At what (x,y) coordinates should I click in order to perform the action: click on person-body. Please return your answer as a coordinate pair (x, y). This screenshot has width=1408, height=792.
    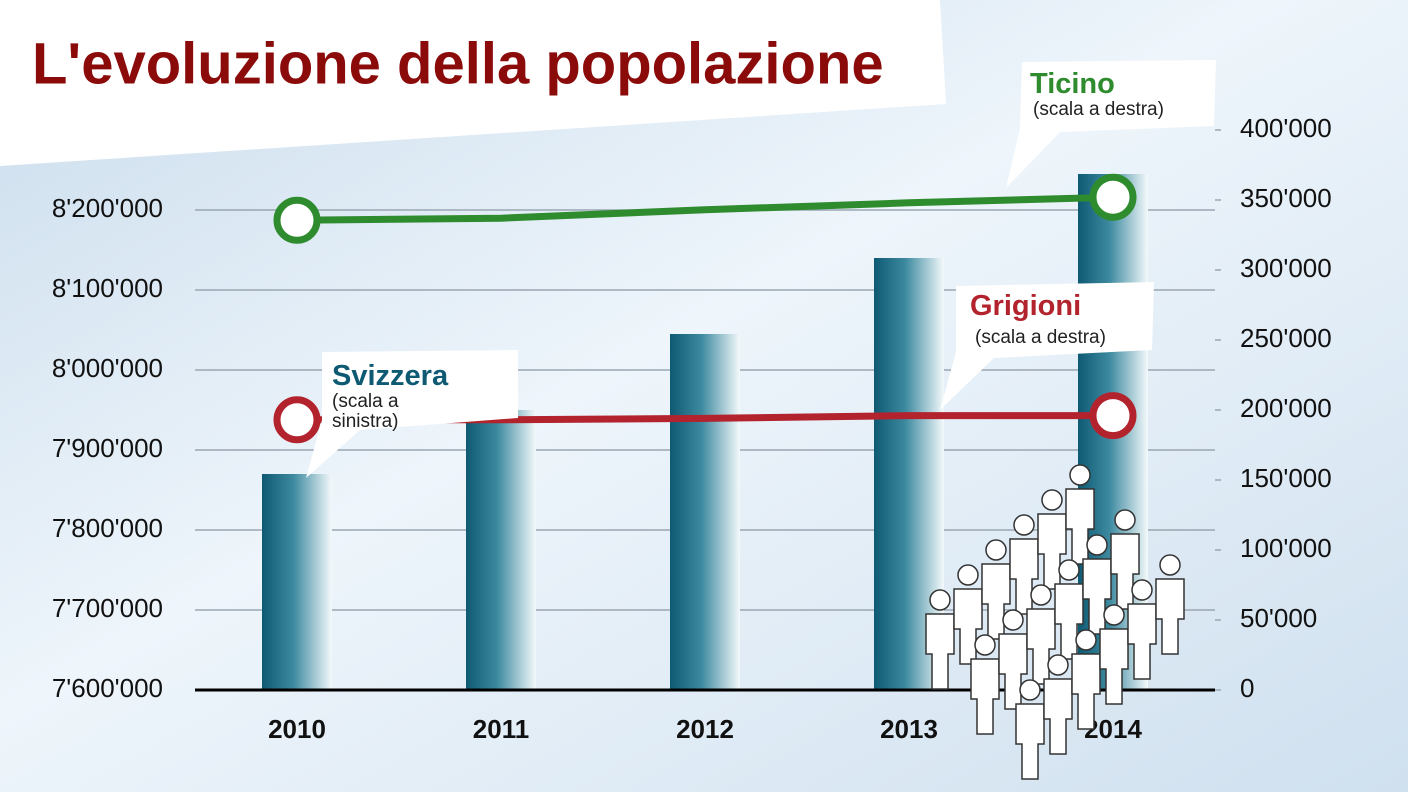
    Looking at the image, I should click on (1170, 616).